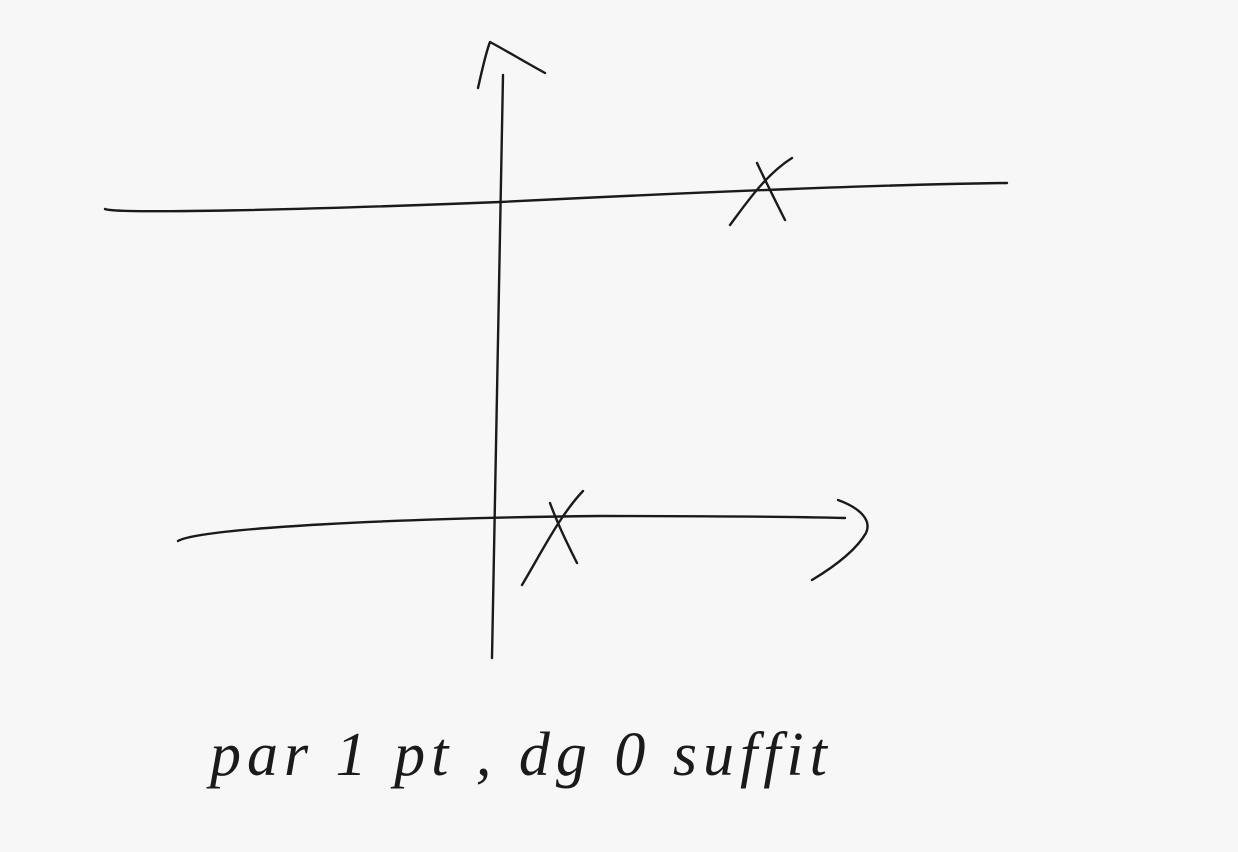 Image resolution: width=1238 pixels, height=852 pixels. What do you see at coordinates (511, 65) in the screenshot?
I see `vertical-arrowhead` at bounding box center [511, 65].